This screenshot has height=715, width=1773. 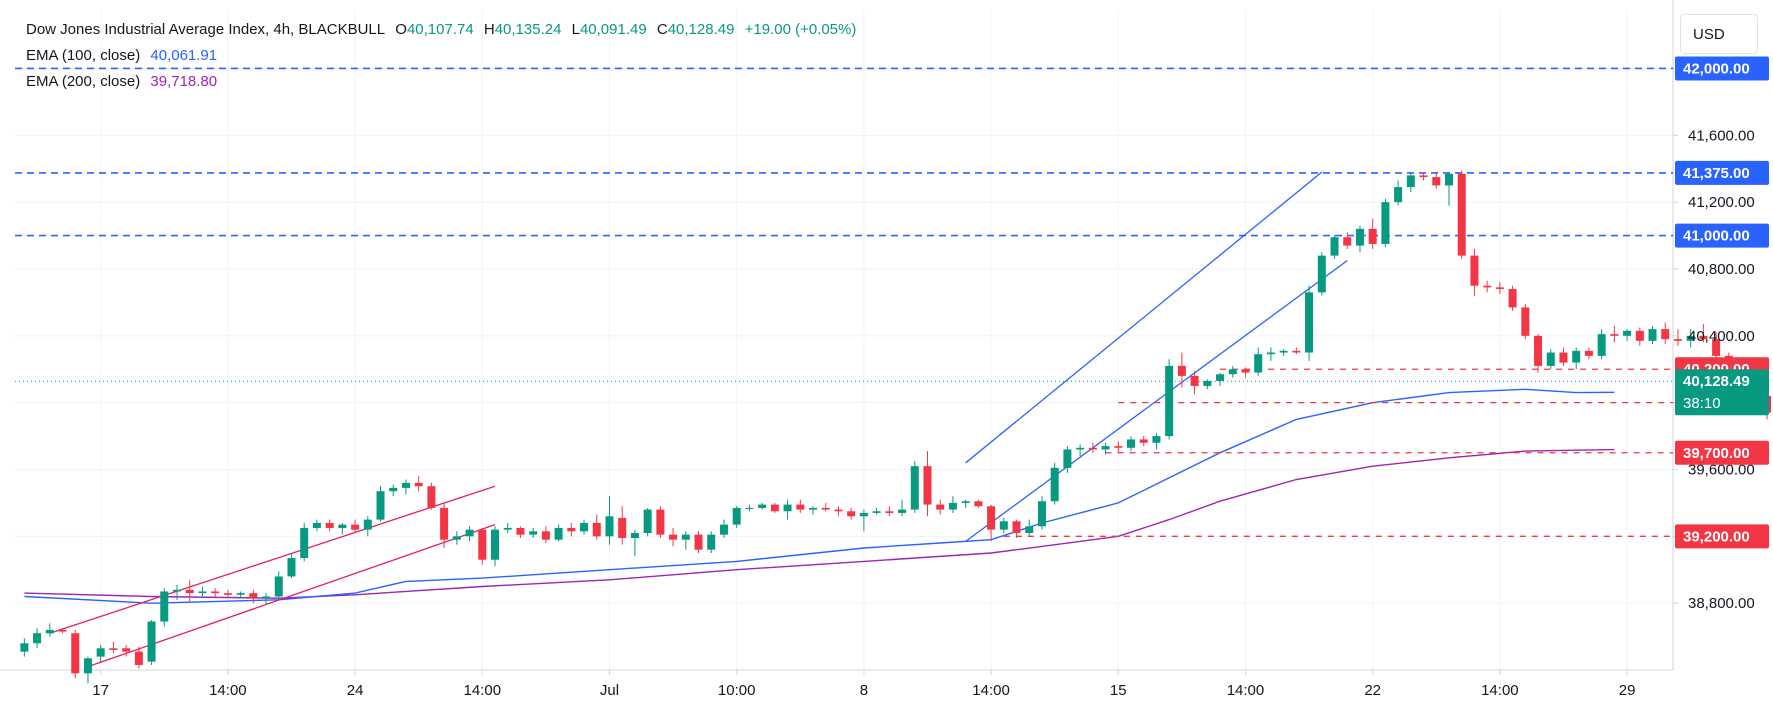 I want to click on level-tag-label: 39,200.00, so click(x=1716, y=536).